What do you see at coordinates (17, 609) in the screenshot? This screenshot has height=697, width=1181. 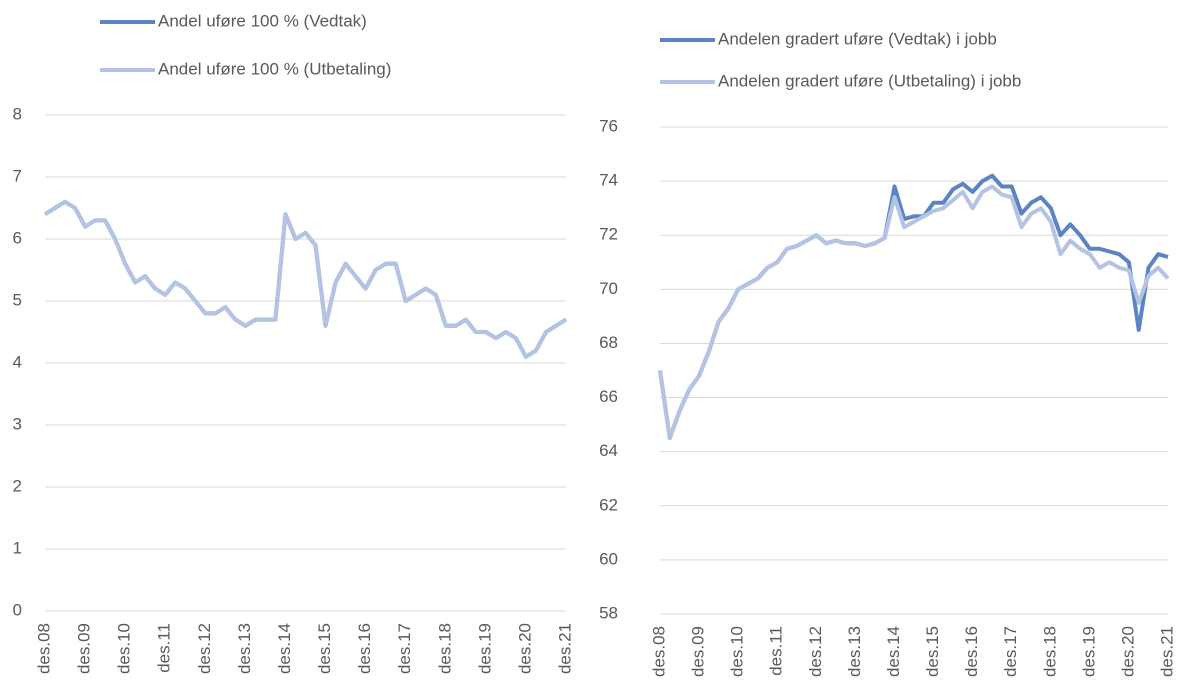 I see `y-tick-label: 0` at bounding box center [17, 609].